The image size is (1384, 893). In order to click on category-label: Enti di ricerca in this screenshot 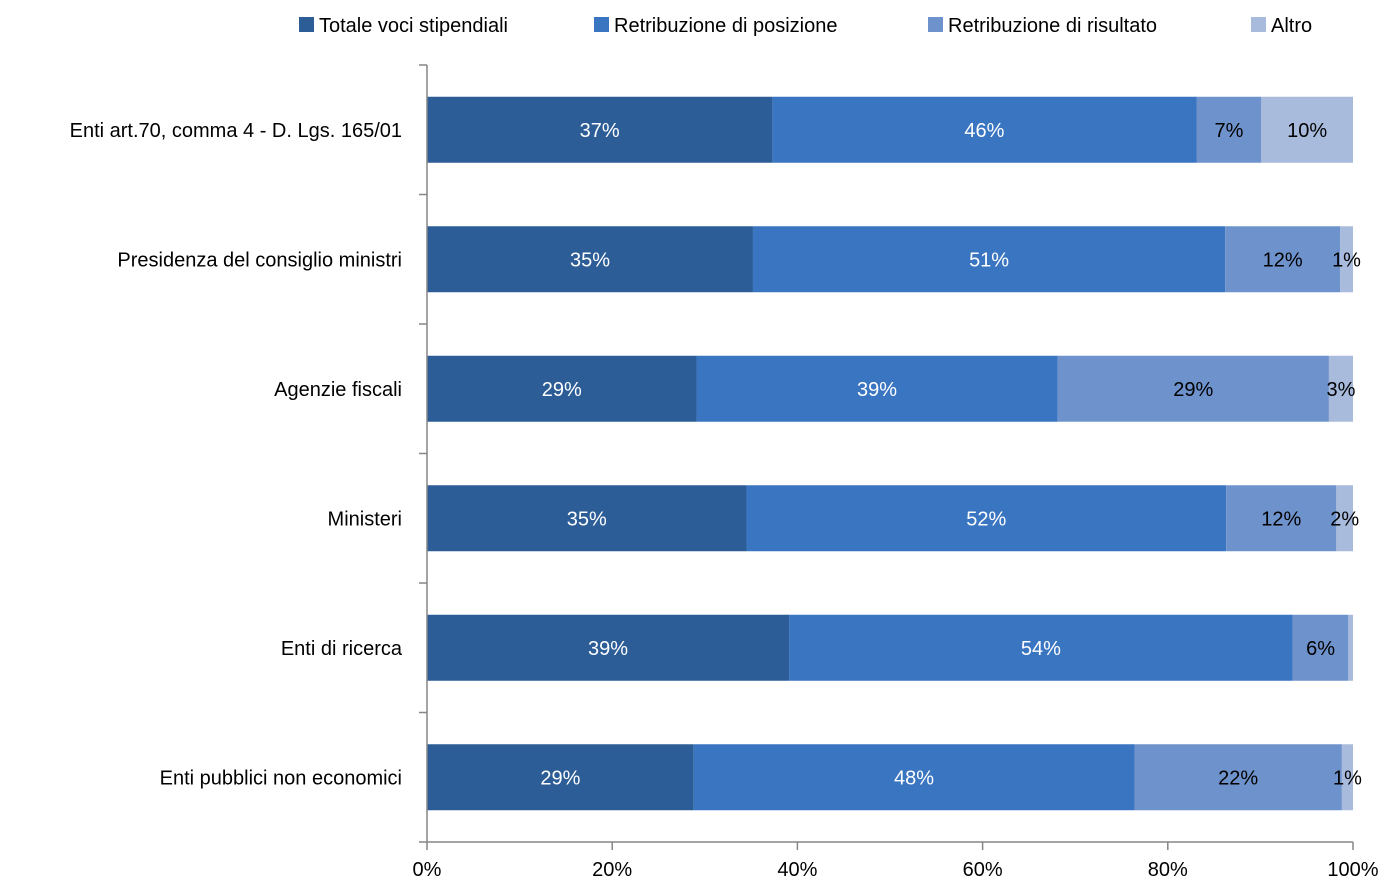, I will do `click(342, 649)`.